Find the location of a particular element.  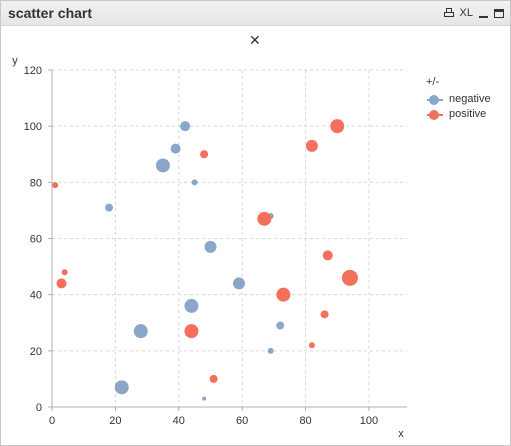

legend-item-positive: positive is located at coordinates (456, 115).